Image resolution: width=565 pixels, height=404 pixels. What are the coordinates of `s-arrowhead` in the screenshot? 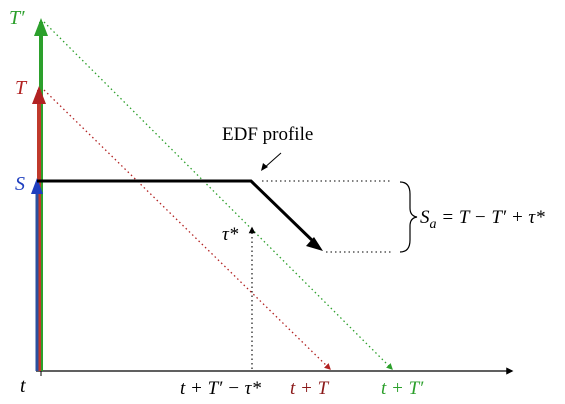 It's located at (37, 186).